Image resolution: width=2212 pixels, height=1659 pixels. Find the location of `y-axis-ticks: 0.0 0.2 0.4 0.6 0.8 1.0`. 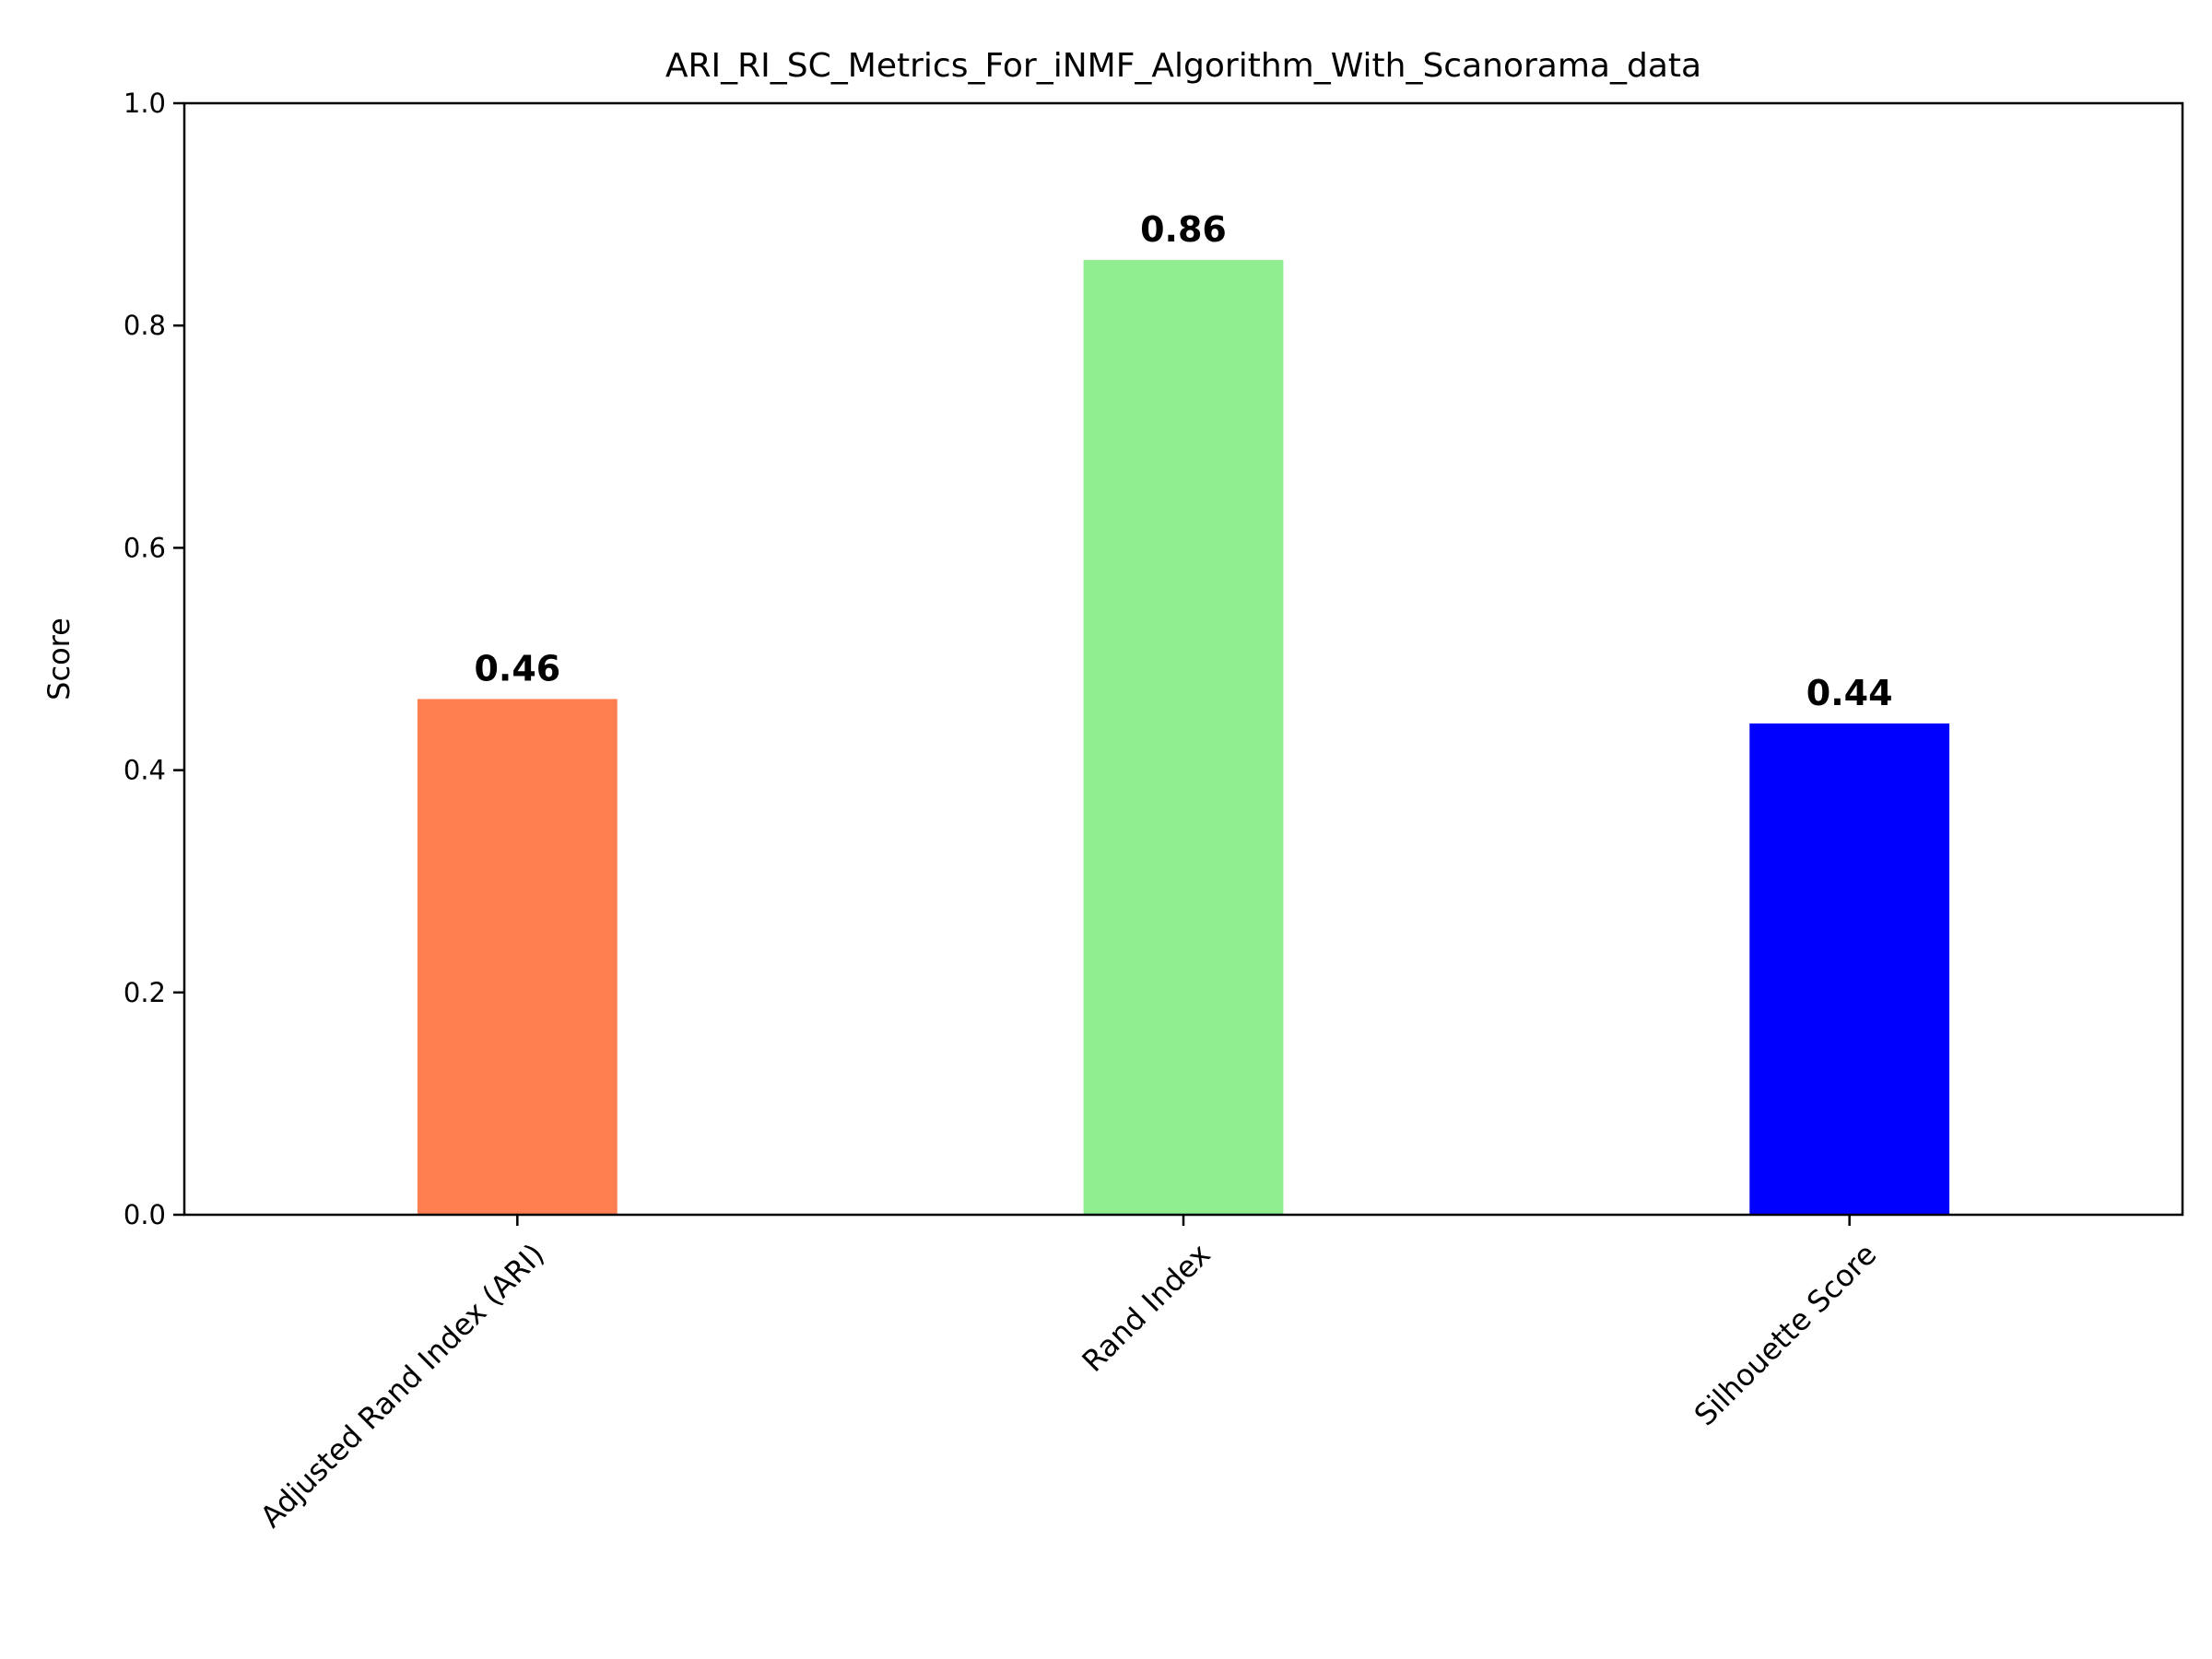

y-axis-ticks: 0.0 0.2 0.4 0.6 0.8 1.0 is located at coordinates (154, 659).